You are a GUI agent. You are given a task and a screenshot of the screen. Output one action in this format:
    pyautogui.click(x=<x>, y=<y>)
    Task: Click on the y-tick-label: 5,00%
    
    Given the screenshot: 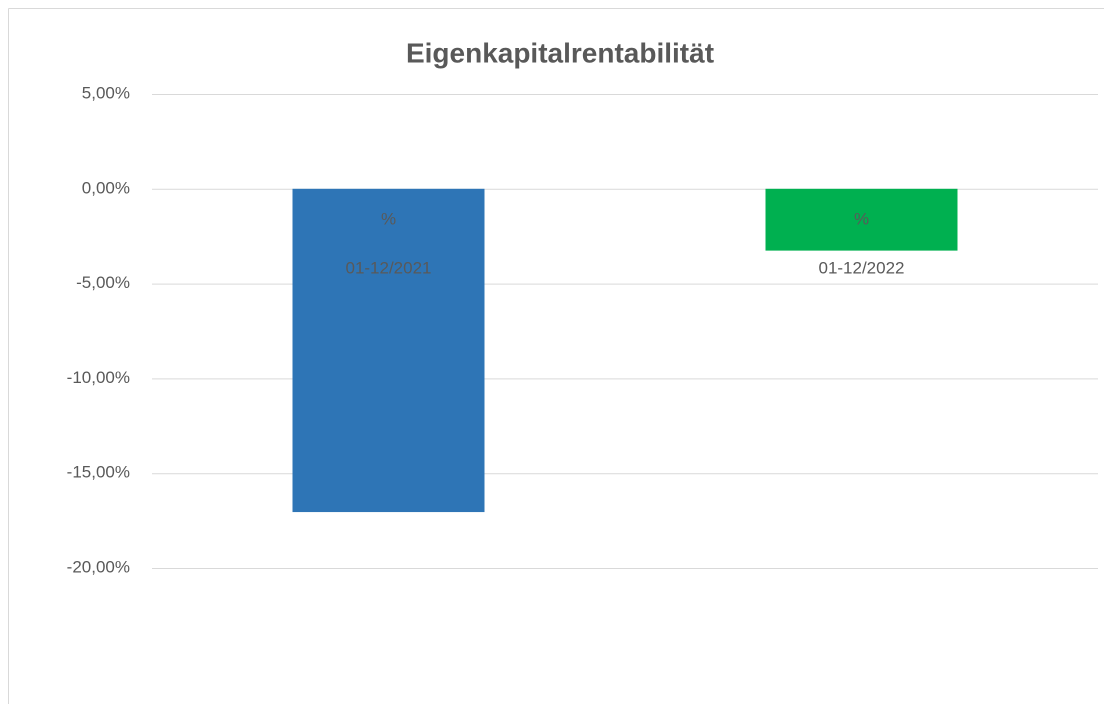 What is the action you would take?
    pyautogui.click(x=106, y=92)
    